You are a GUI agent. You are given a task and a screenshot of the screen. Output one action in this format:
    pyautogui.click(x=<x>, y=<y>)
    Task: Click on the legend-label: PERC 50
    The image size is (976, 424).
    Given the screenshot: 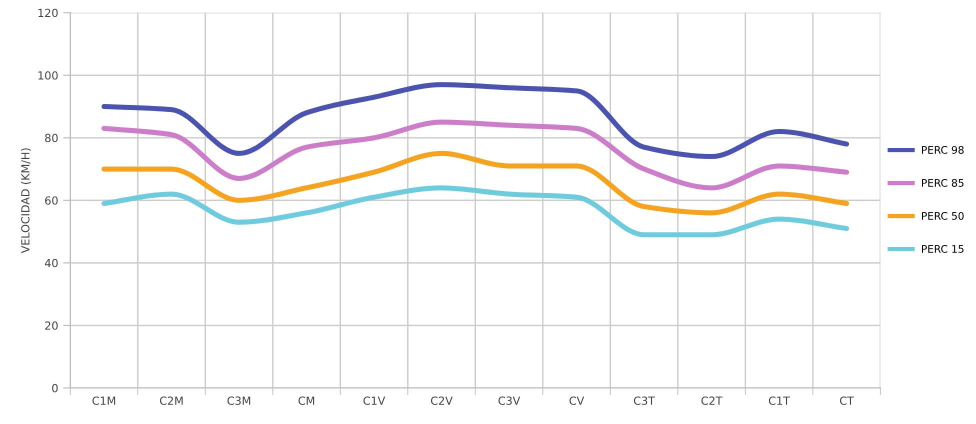 What is the action you would take?
    pyautogui.click(x=943, y=216)
    